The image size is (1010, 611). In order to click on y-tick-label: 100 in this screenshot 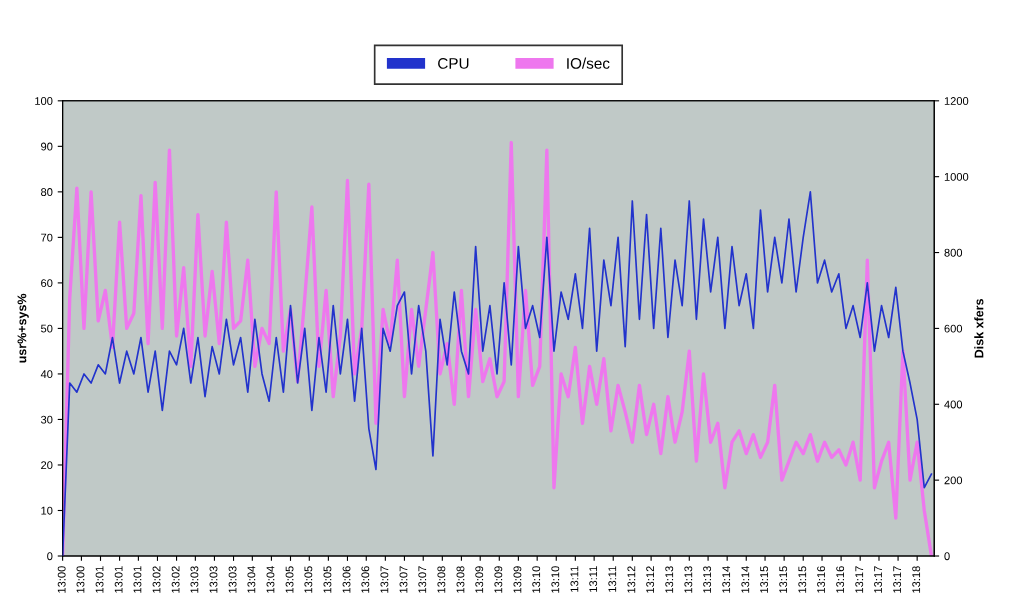, I will do `click(44, 101)`.